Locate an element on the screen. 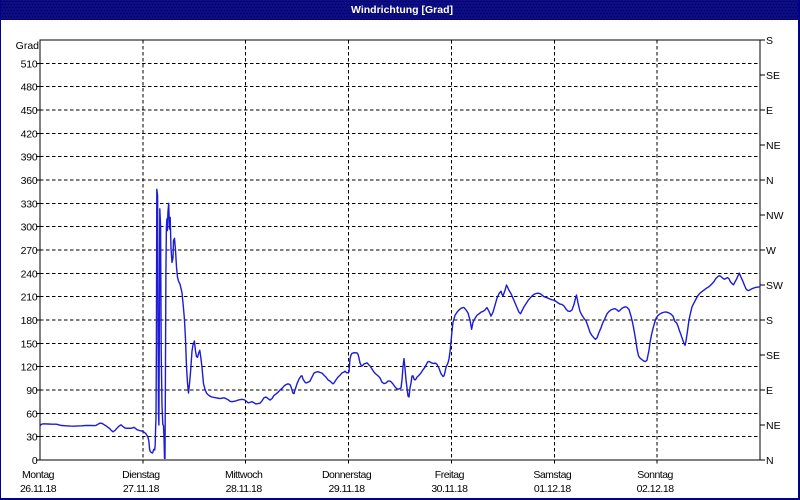  svg-text: Dienstag is located at coordinates (141, 475).